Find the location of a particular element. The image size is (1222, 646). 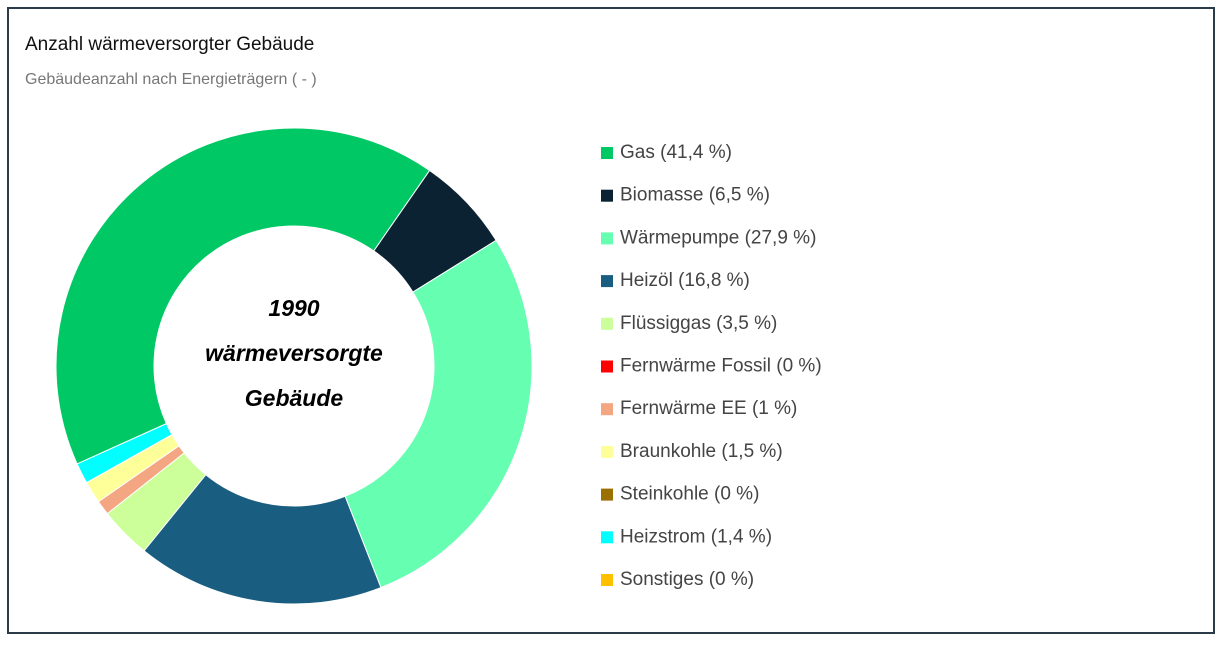

chart-subtitle: Gebäudeanzahl nach Energieträgern ( - ) is located at coordinates (171, 79).